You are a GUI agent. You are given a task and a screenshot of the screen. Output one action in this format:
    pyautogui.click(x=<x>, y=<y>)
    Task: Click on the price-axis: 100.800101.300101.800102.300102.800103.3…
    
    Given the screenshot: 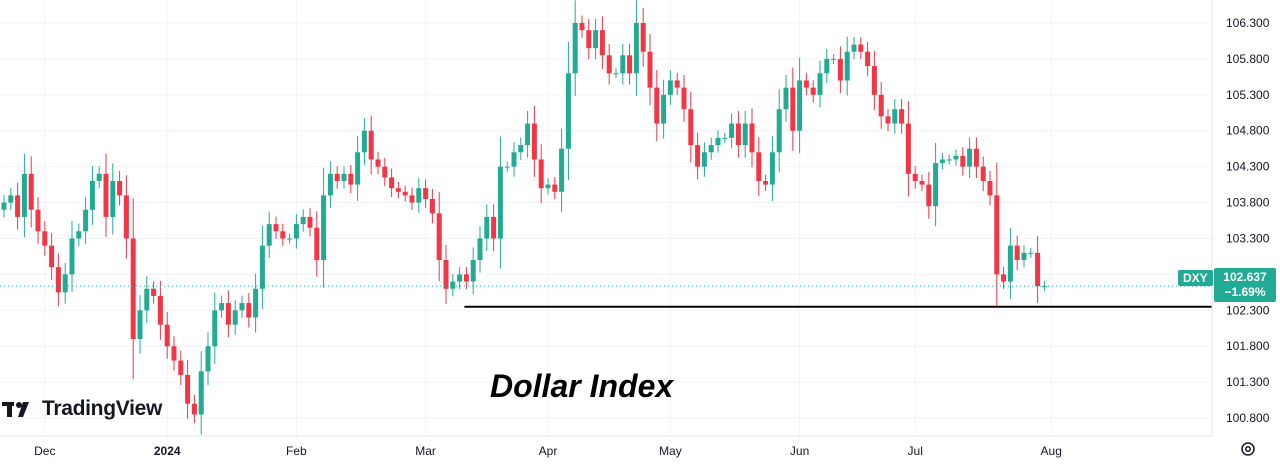 What is the action you would take?
    pyautogui.click(x=1248, y=220)
    